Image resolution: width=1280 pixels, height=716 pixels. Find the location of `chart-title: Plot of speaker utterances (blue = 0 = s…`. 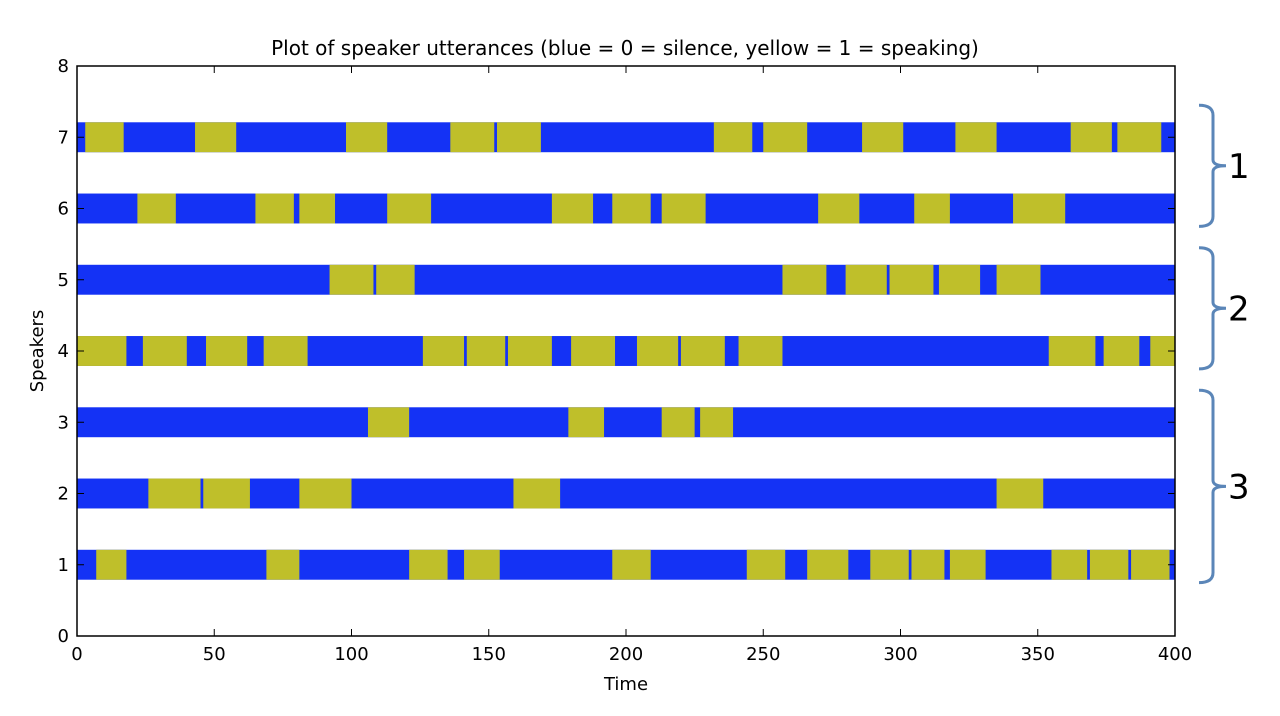

chart-title: Plot of speaker utterances (blue = 0 = s… is located at coordinates (625, 48).